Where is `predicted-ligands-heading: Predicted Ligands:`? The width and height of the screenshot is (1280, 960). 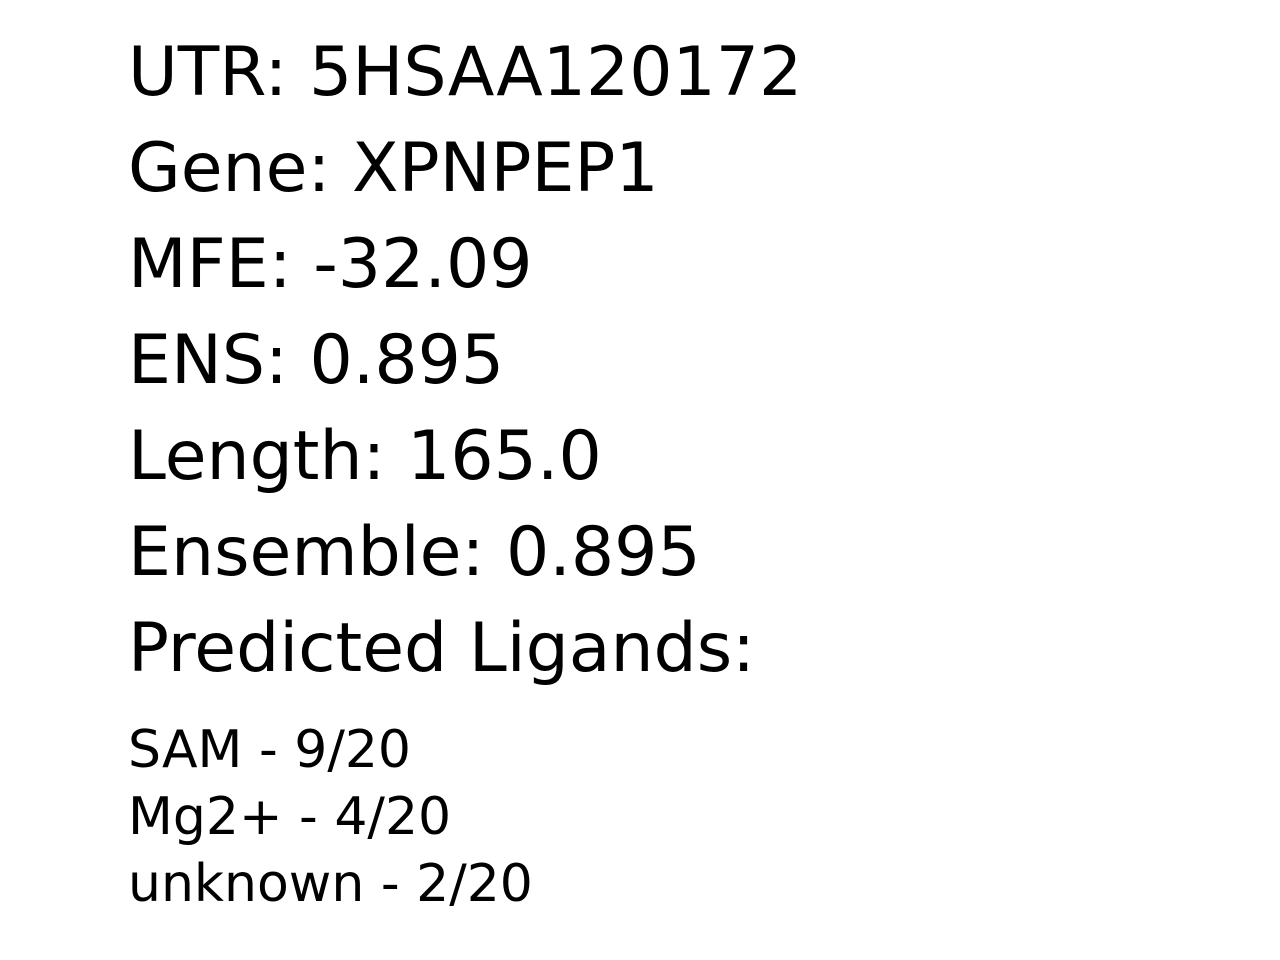
predicted-ligands-heading: Predicted Ligands: is located at coordinates (442, 648).